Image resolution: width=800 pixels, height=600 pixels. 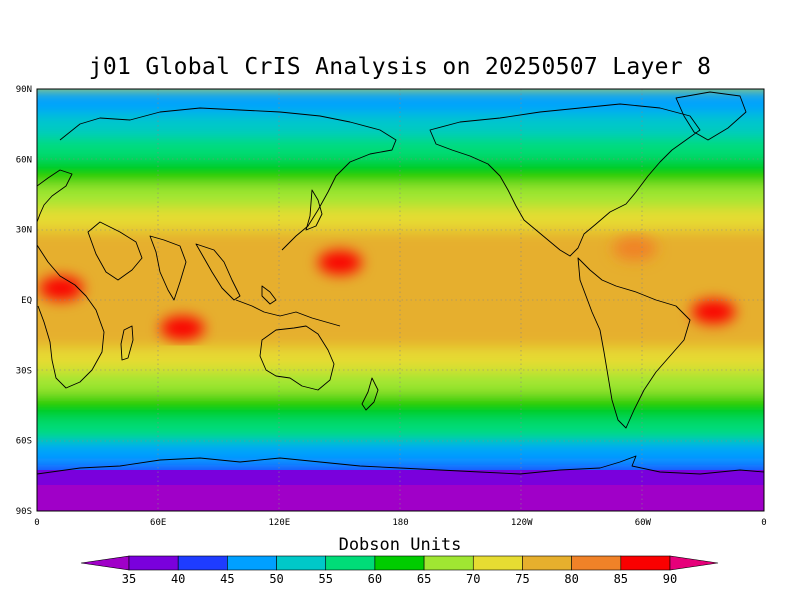 What do you see at coordinates (115, 251) in the screenshot?
I see `coast-arabia` at bounding box center [115, 251].